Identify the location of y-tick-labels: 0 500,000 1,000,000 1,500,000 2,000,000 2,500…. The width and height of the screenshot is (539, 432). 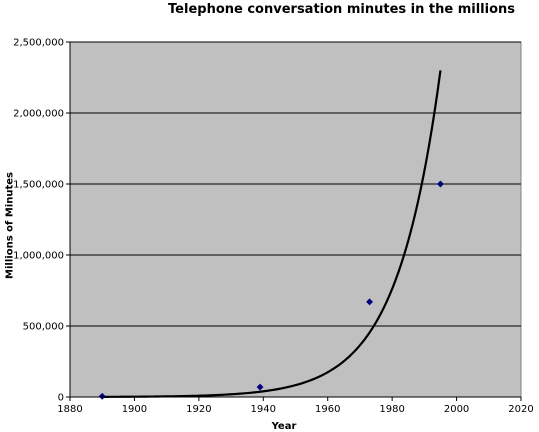
(38, 221).